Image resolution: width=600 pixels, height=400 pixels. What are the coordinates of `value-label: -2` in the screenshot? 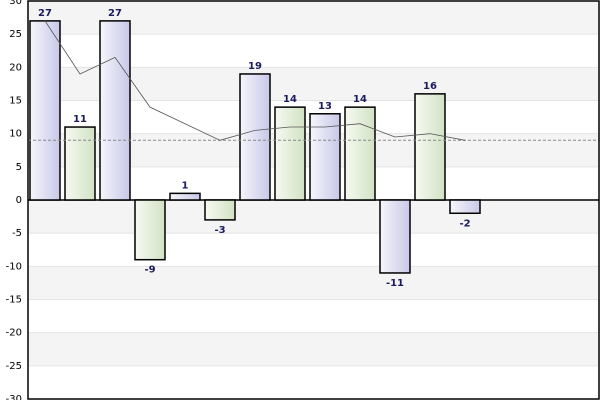 It's located at (464, 223).